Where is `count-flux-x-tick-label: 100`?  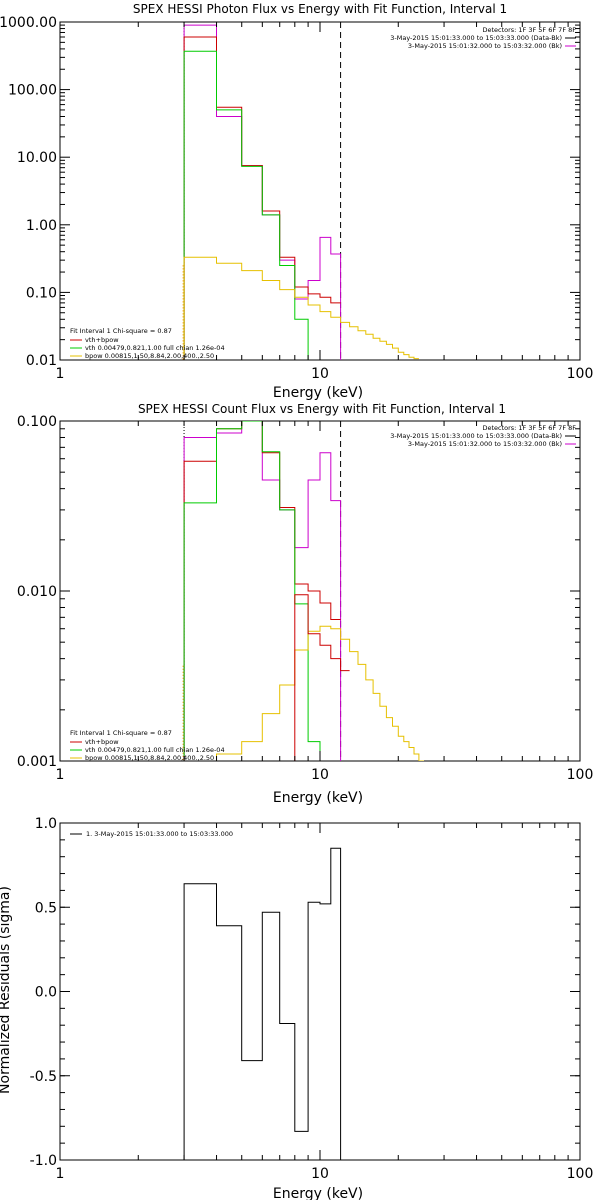
count-flux-x-tick-label: 100 is located at coordinates (580, 775).